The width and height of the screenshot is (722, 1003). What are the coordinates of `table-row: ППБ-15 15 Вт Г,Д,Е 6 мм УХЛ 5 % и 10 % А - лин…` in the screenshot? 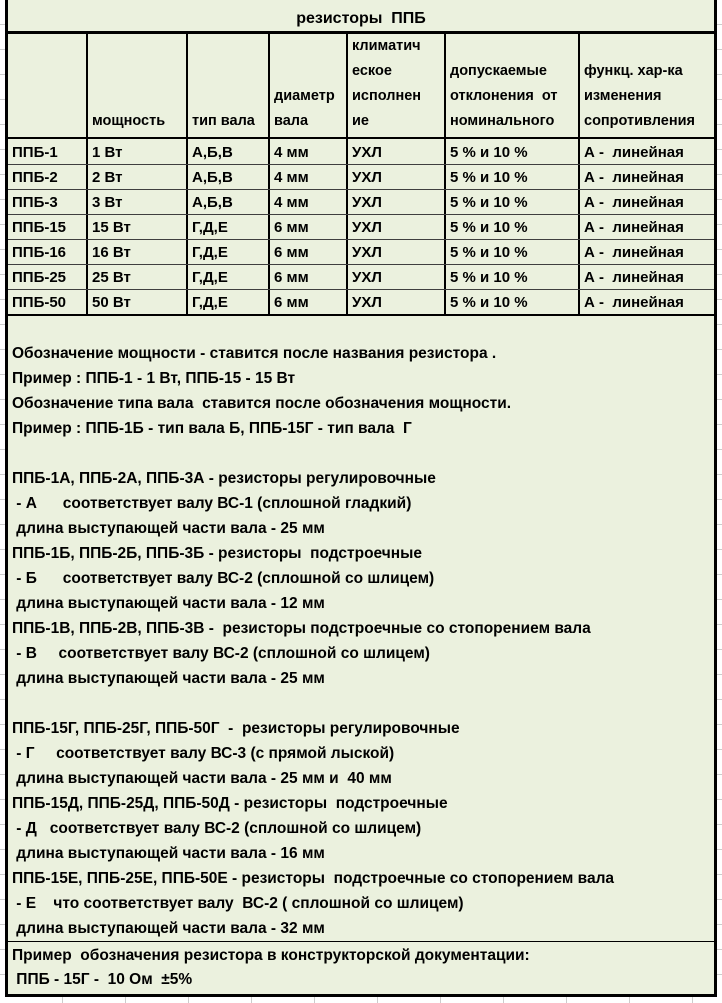 It's located at (361, 226).